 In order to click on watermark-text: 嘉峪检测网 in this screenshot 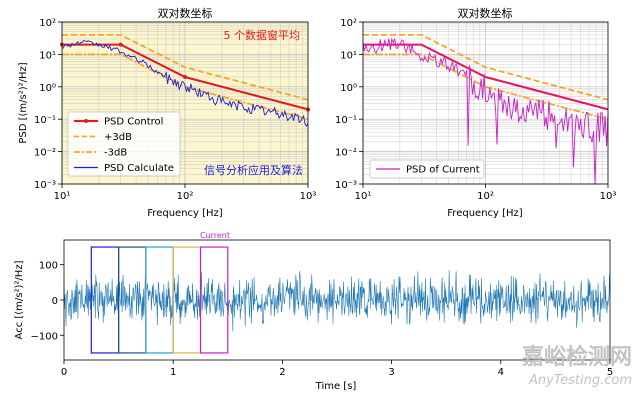, I will do `click(577, 357)`.